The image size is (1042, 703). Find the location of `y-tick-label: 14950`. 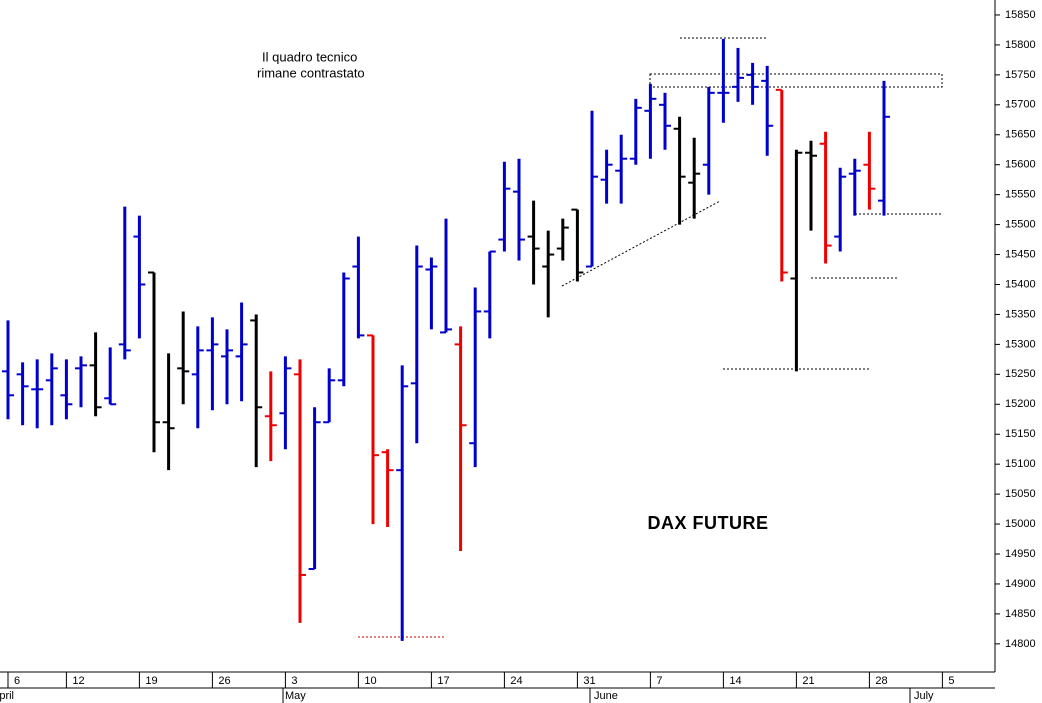

y-tick-label: 14950 is located at coordinates (1020, 554).